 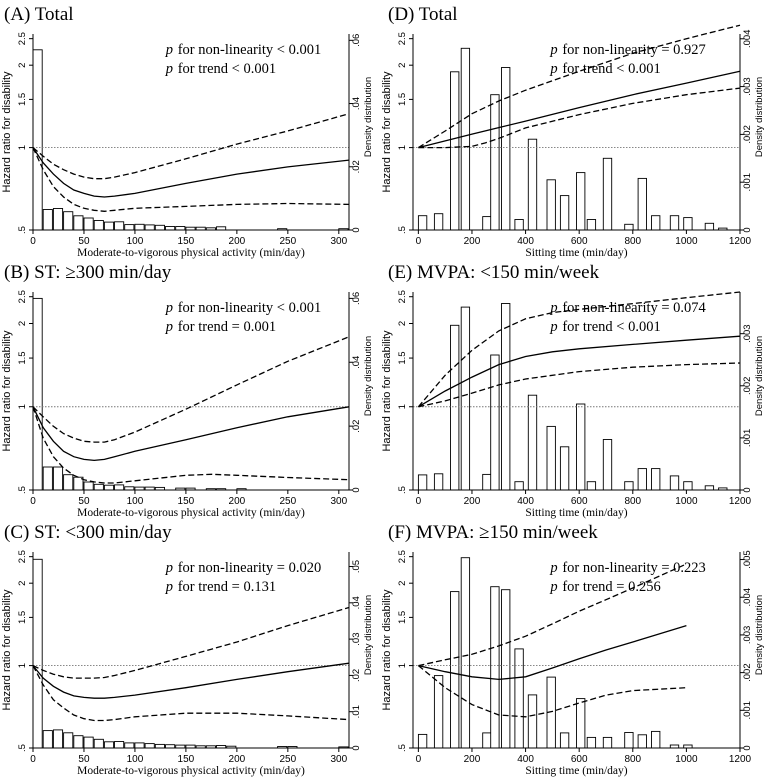 I want to click on hazard-ratio-line, so click(x=191, y=680).